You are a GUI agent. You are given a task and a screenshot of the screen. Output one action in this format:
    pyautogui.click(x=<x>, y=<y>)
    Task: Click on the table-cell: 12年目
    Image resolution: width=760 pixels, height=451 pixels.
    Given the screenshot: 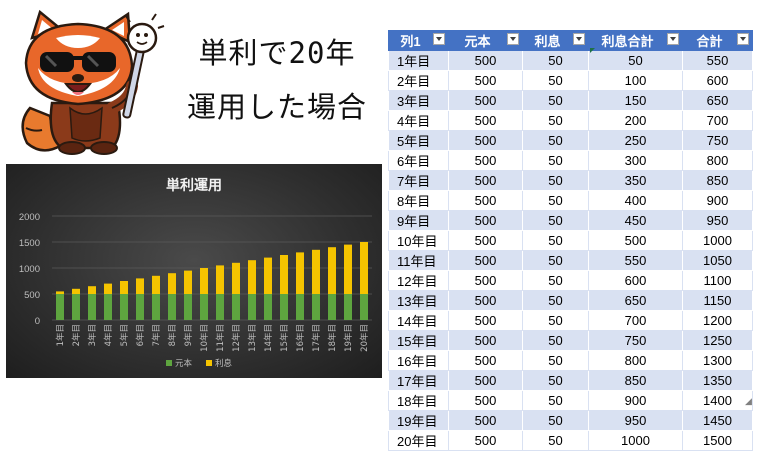 What is the action you would take?
    pyautogui.click(x=418, y=280)
    